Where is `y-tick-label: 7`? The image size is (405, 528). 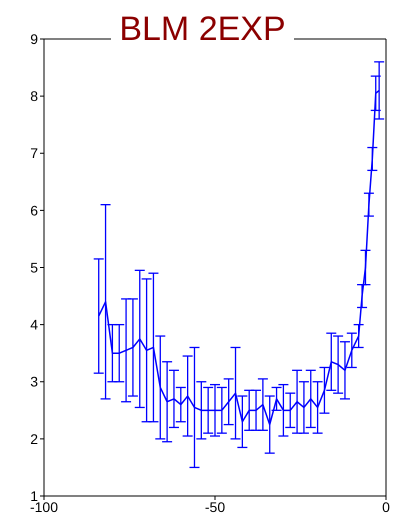 y-tick-label: 7 is located at coordinates (34, 153).